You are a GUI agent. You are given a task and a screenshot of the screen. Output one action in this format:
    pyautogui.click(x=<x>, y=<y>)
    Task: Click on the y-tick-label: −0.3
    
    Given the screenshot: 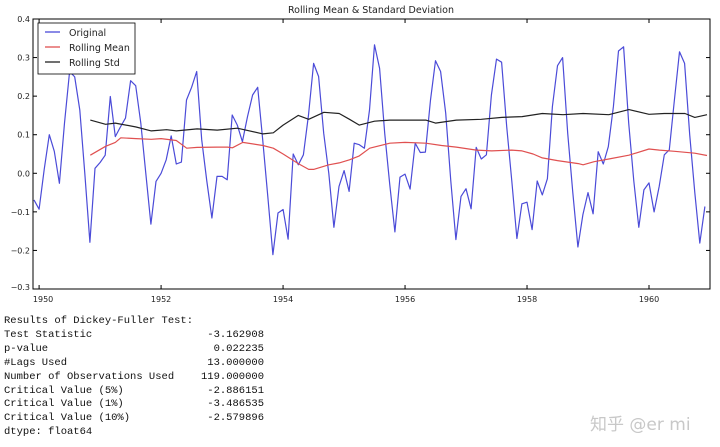 What is the action you would take?
    pyautogui.click(x=20, y=287)
    